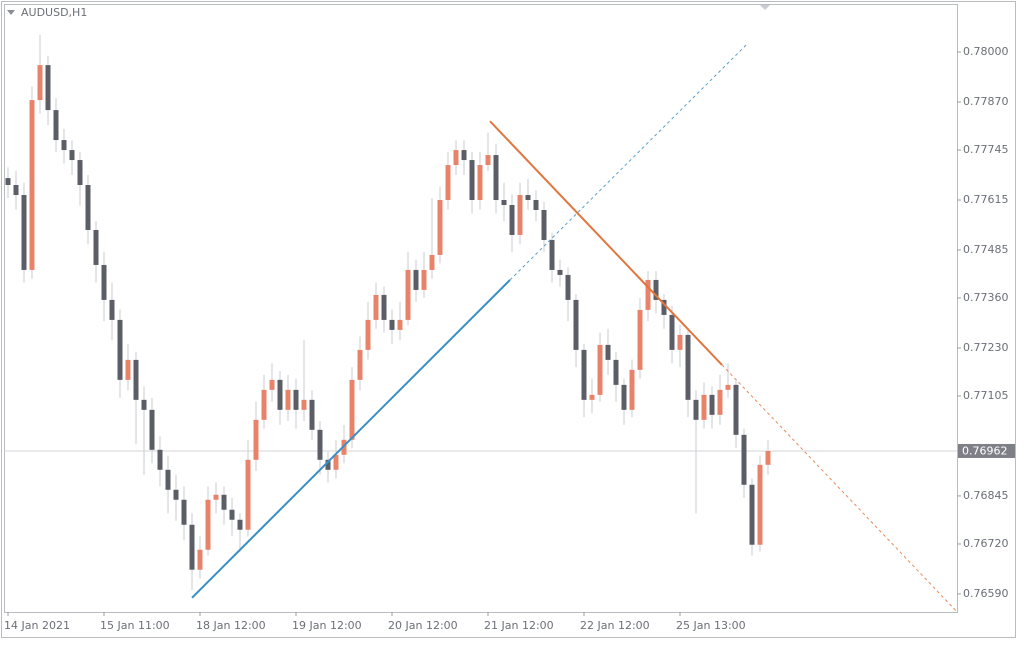 This screenshot has width=1024, height=645. I want to click on y-tick-label: 0.77360, so click(986, 297).